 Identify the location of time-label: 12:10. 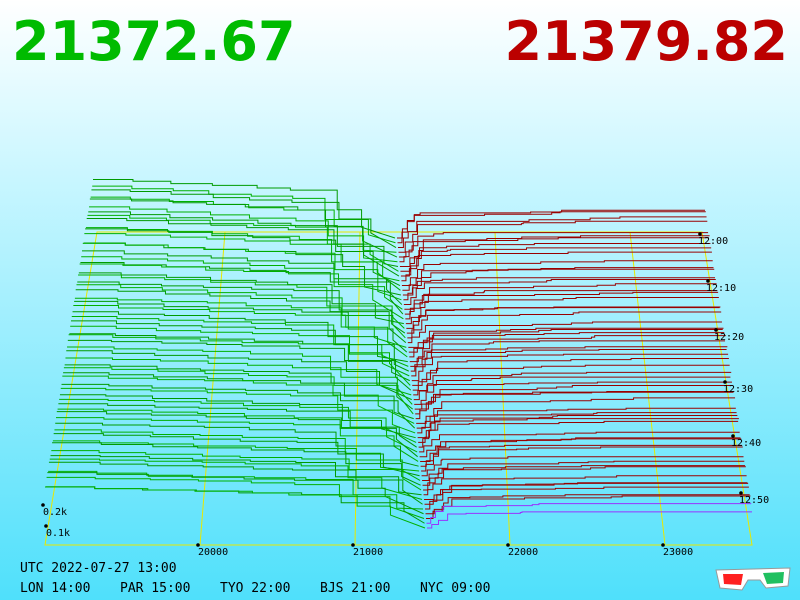
(721, 288).